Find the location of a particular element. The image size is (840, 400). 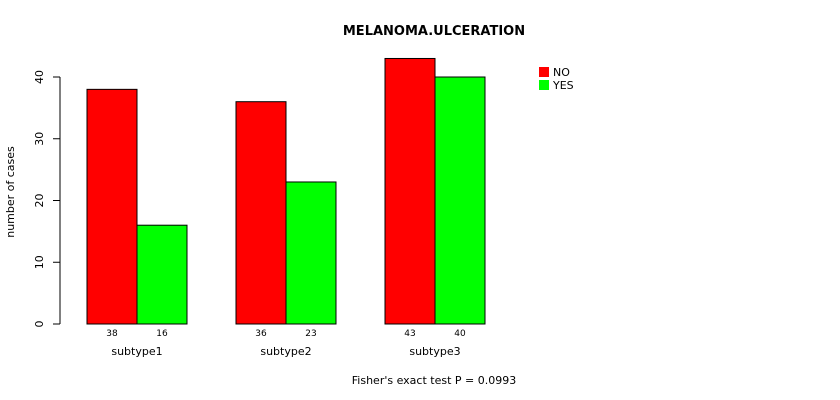

x-category-label-subtype1: subtype1 is located at coordinates (136, 351).